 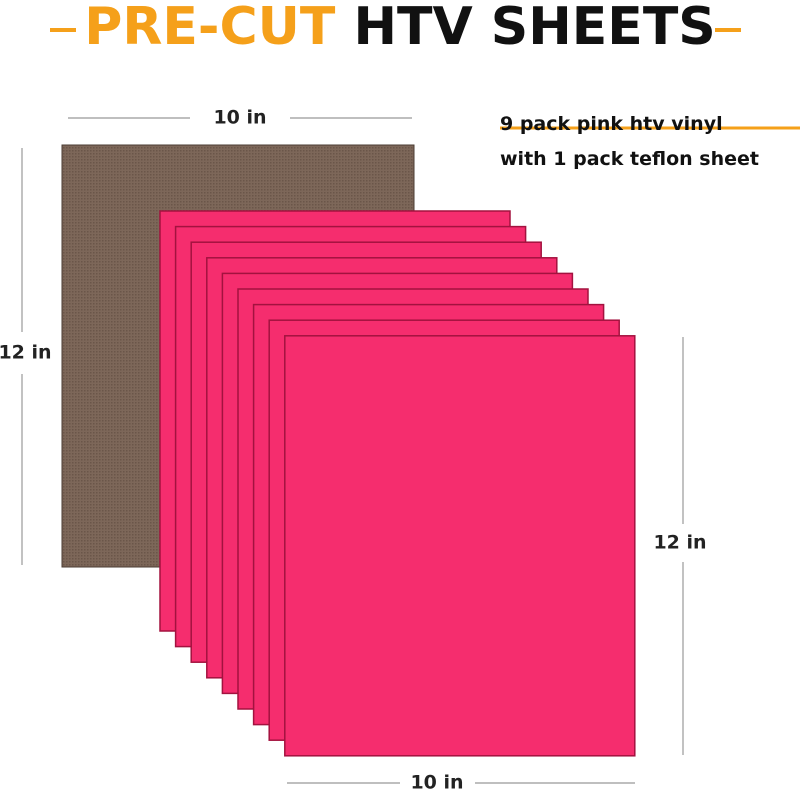 I want to click on description-line: with 1 pack teflon sheet, so click(x=629, y=159).